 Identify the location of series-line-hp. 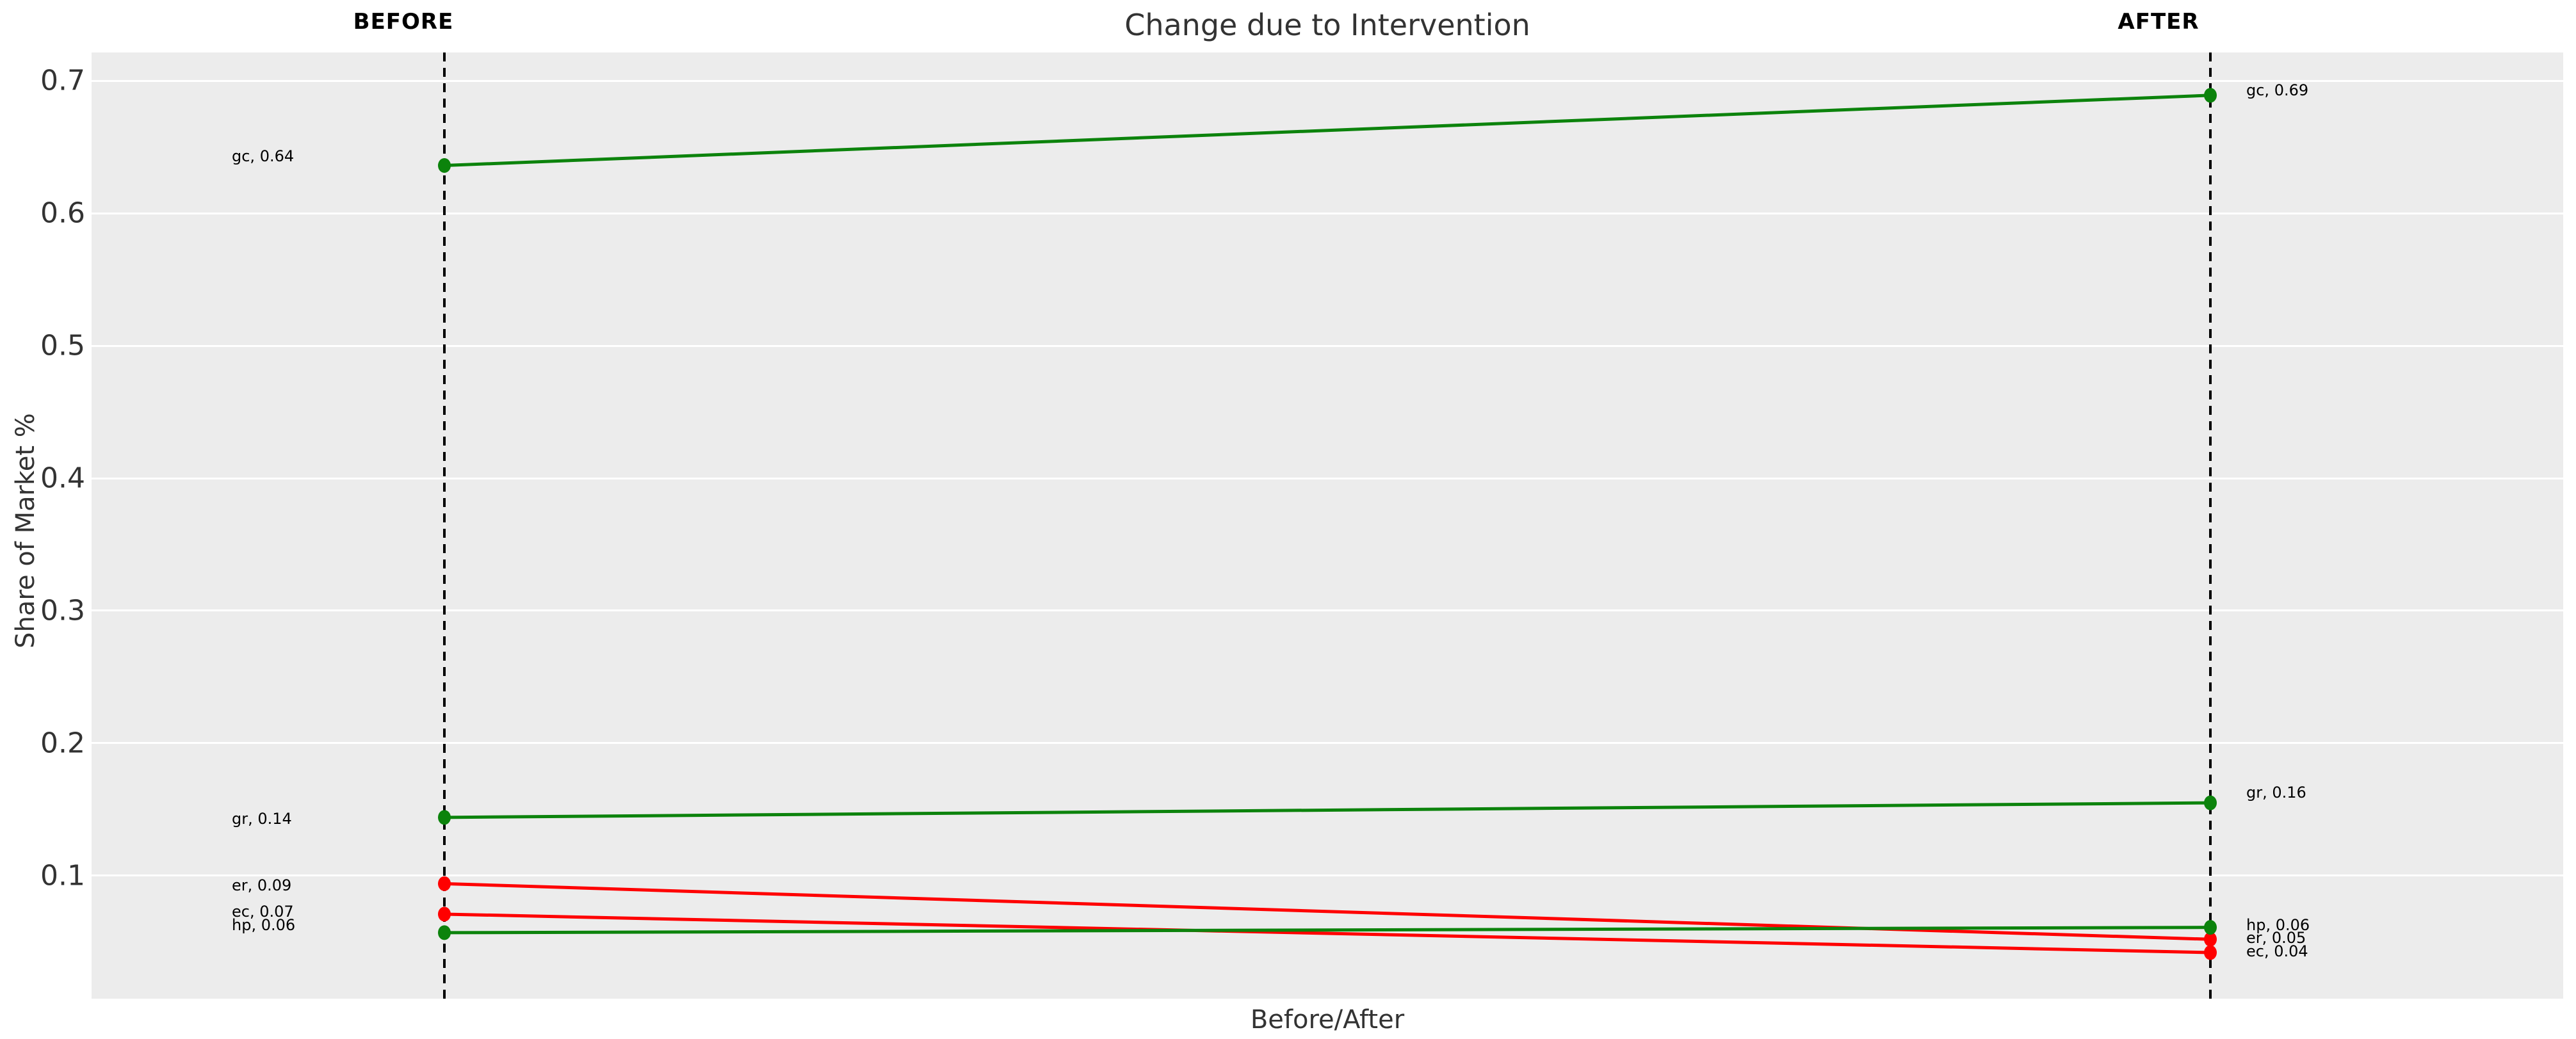
(1327, 930).